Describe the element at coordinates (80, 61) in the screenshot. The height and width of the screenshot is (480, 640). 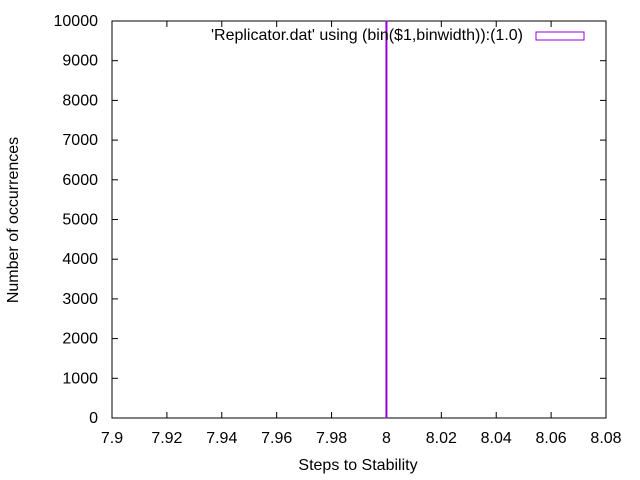
I see `y-tick-label: 9000` at that location.